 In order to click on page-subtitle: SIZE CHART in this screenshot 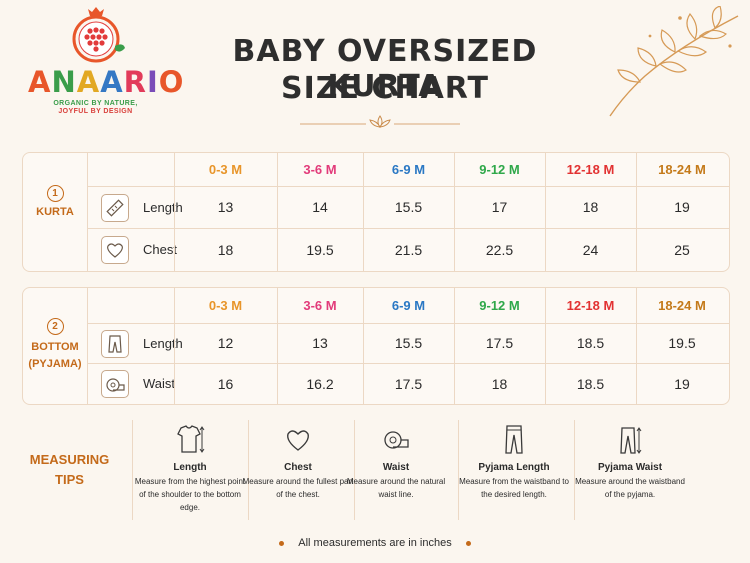, I will do `click(385, 88)`.